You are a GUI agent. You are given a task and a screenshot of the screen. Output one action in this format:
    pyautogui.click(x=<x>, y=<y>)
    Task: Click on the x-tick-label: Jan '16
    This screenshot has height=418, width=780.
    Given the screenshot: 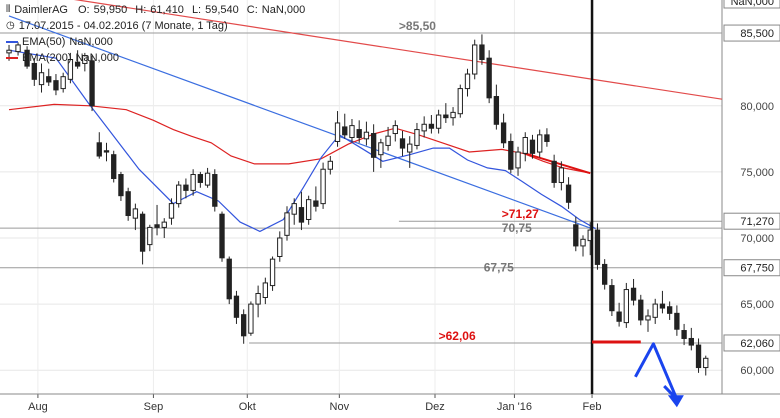 What is the action you would take?
    pyautogui.click(x=514, y=407)
    